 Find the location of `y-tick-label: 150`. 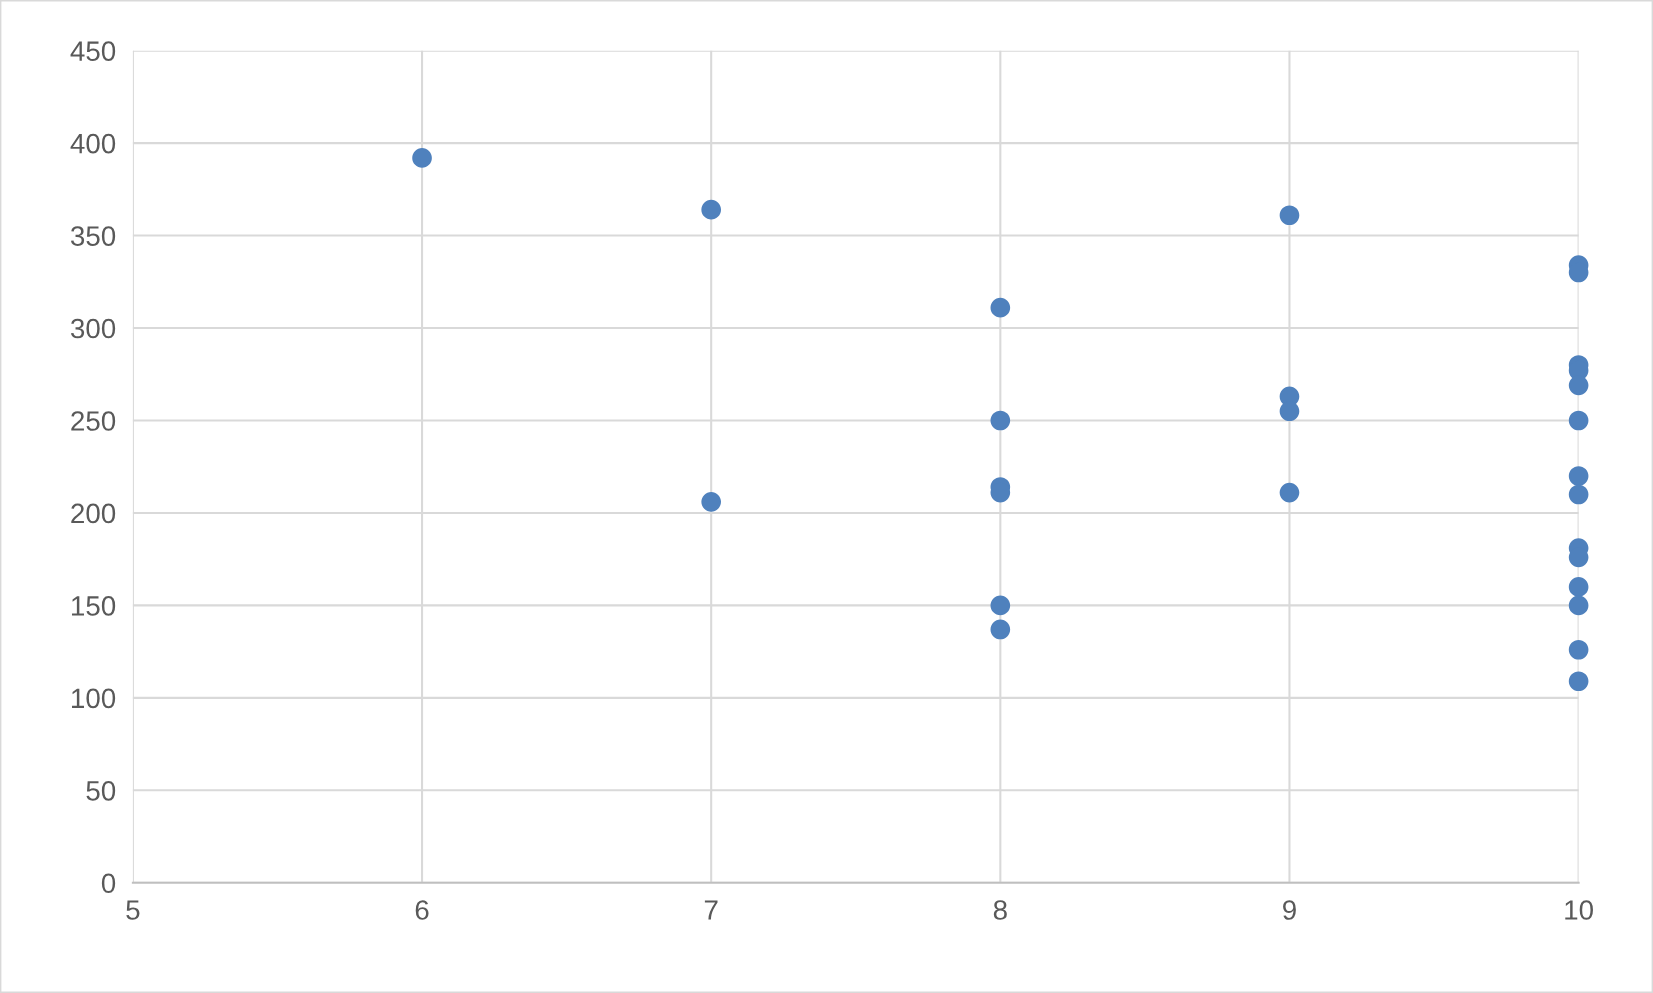

y-tick-label: 150 is located at coordinates (94, 606).